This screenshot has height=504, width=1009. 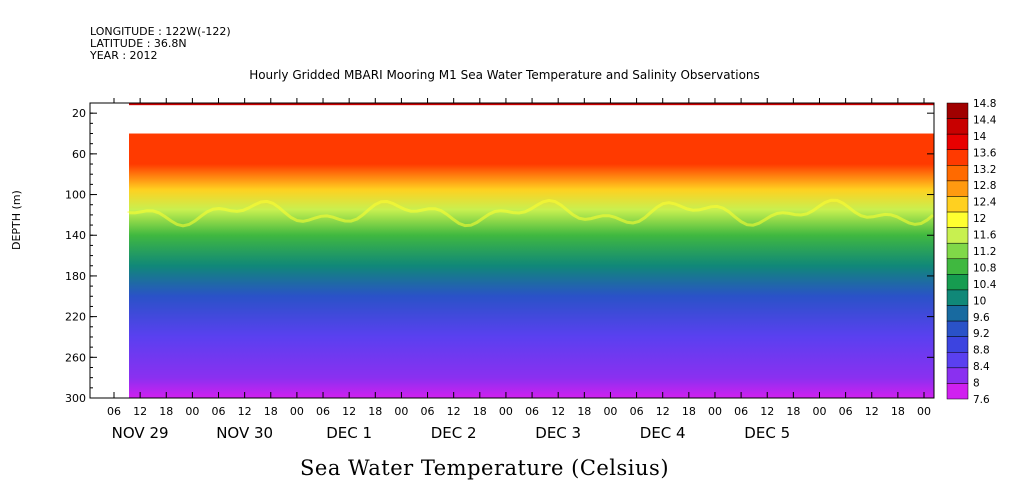 I want to click on colorbar-label: 13.6, so click(x=985, y=153).